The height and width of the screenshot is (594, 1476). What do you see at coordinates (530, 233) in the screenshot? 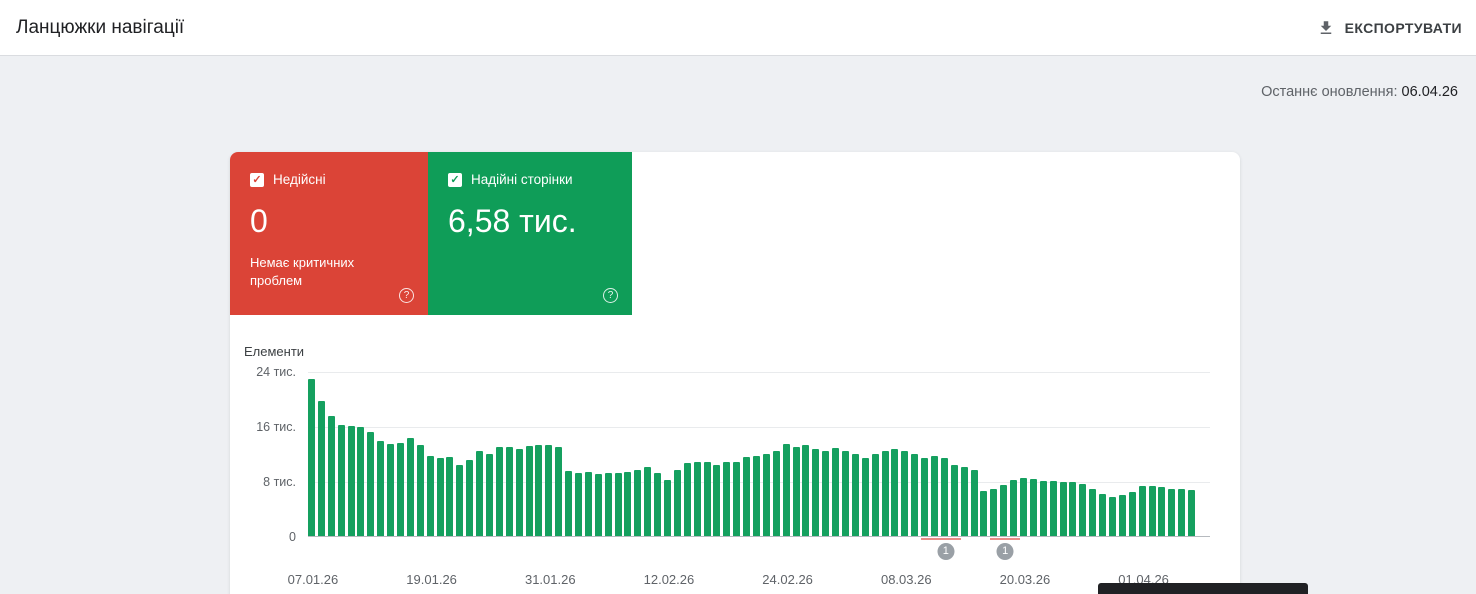
I see `valid-card: ✓ Надійні сторінки 6,58 тис. ?` at bounding box center [530, 233].